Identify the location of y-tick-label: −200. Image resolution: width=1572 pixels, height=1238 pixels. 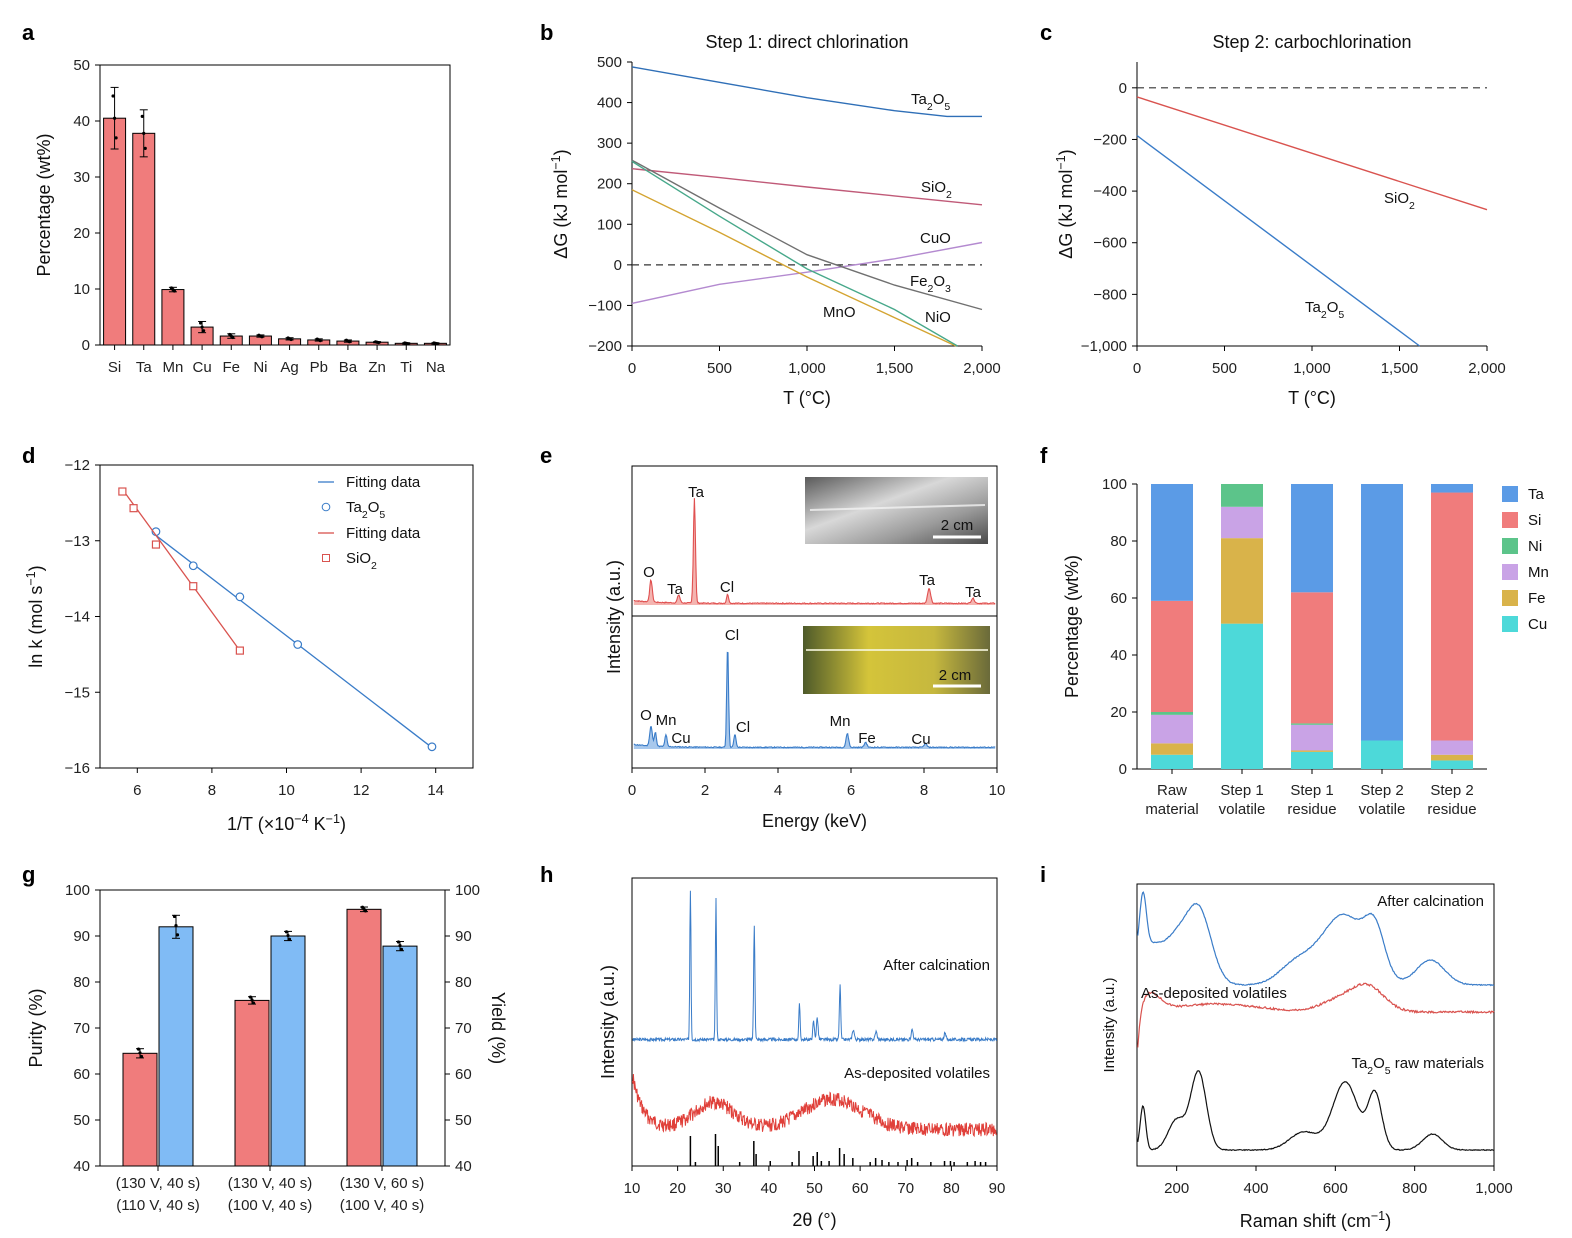
(605, 346).